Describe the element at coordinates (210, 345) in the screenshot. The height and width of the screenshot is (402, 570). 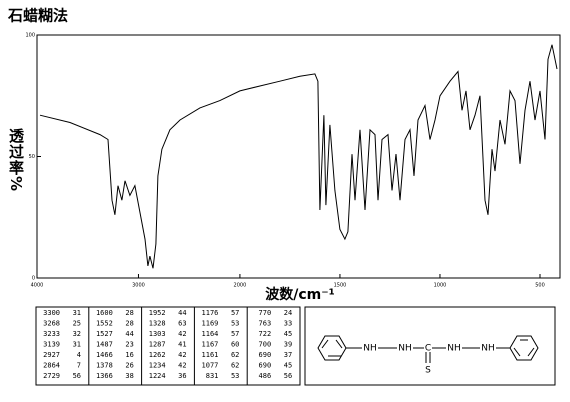
I see `peak-wavenumber: 1167` at that location.